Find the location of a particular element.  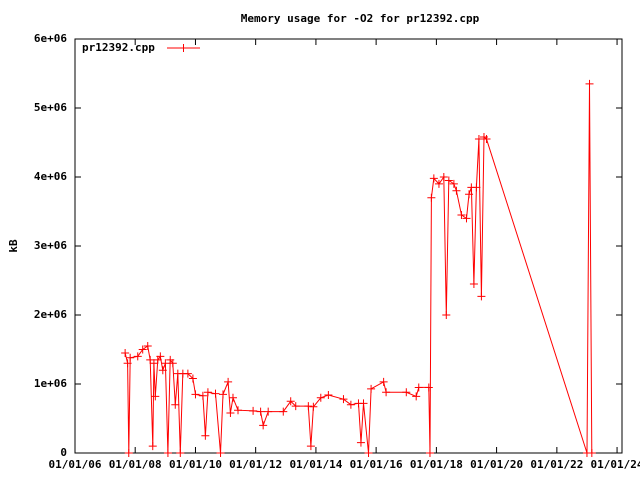

x-tick-label: 01/01/16 is located at coordinates (376, 464).